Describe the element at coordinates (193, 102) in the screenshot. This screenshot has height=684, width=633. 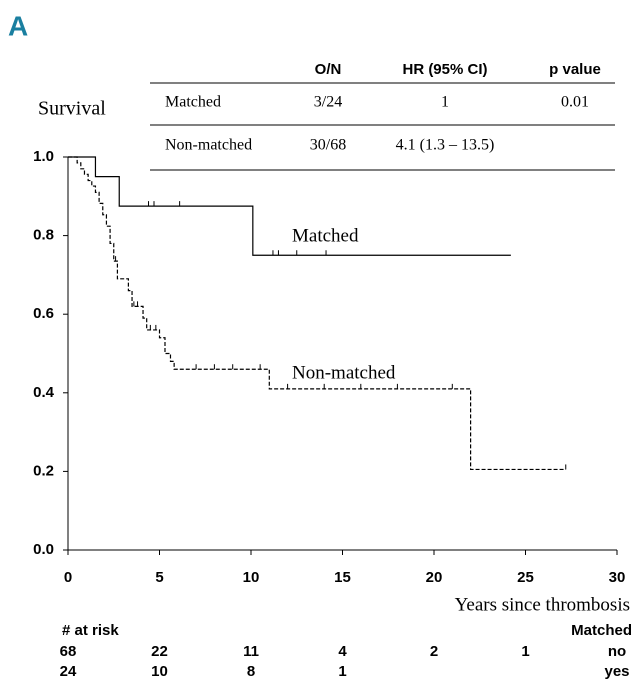
I see `table-cell: Matched` at that location.